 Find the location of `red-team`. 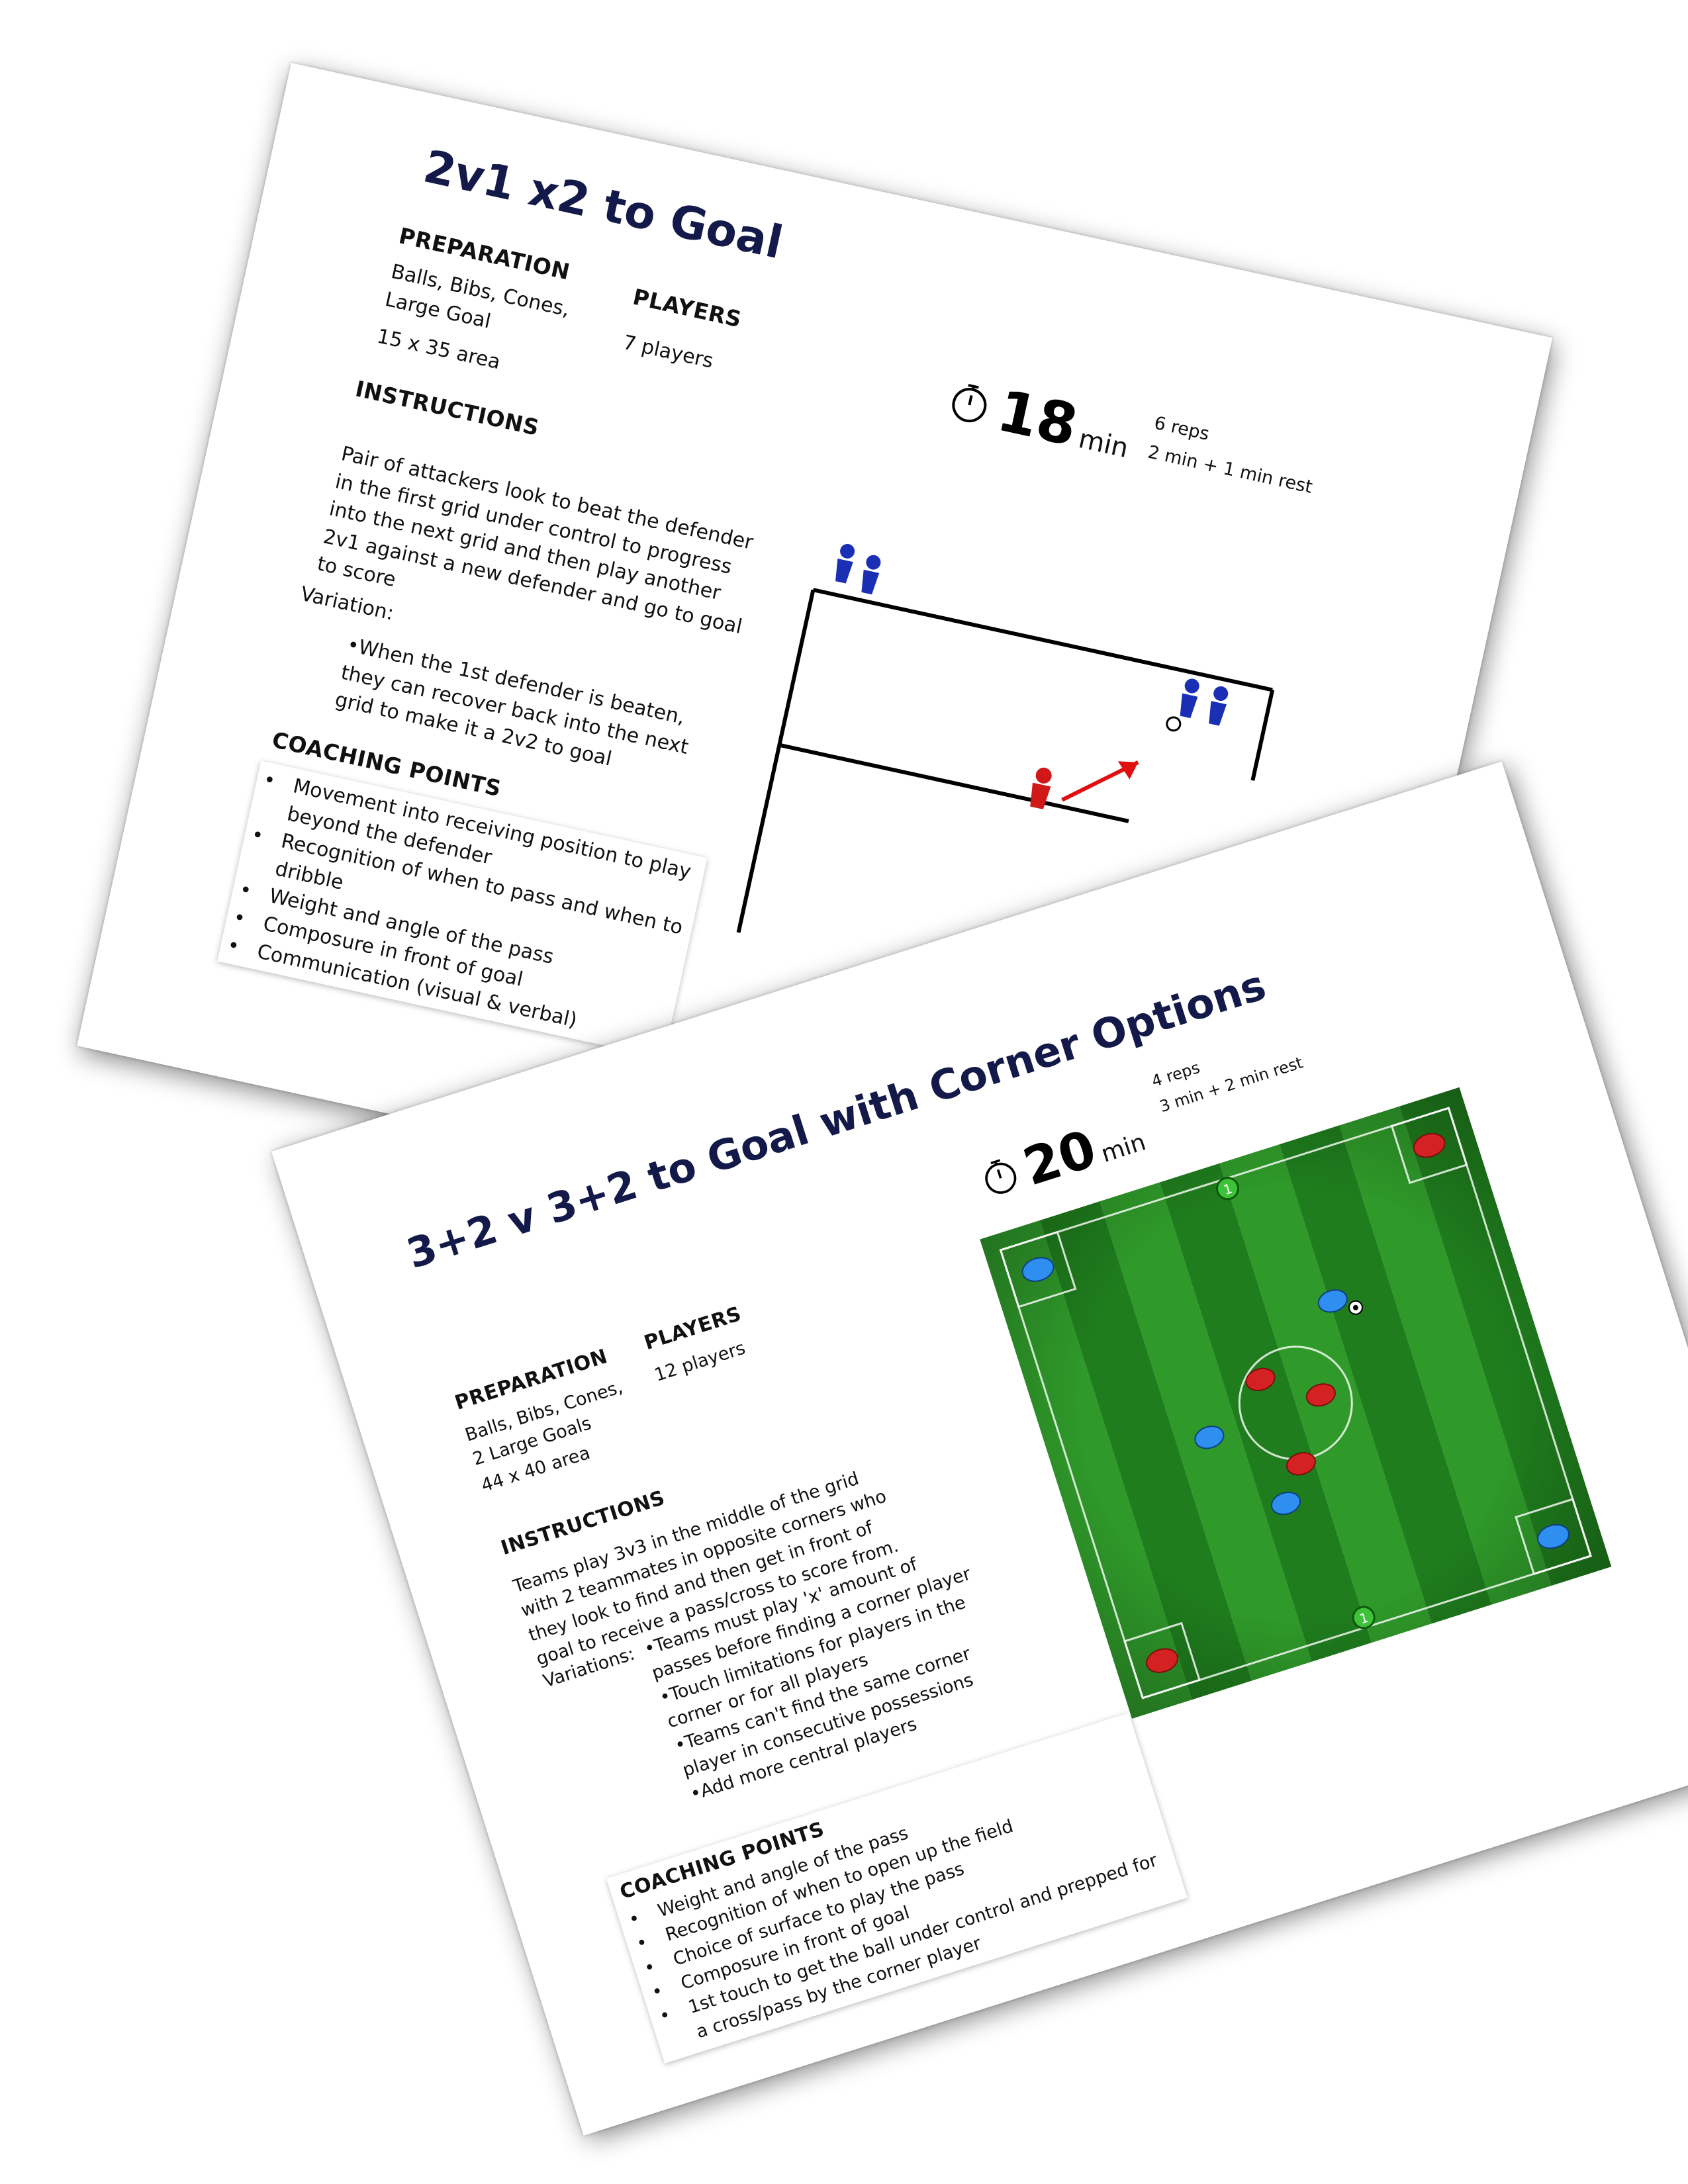

red-team is located at coordinates (1296, 1402).